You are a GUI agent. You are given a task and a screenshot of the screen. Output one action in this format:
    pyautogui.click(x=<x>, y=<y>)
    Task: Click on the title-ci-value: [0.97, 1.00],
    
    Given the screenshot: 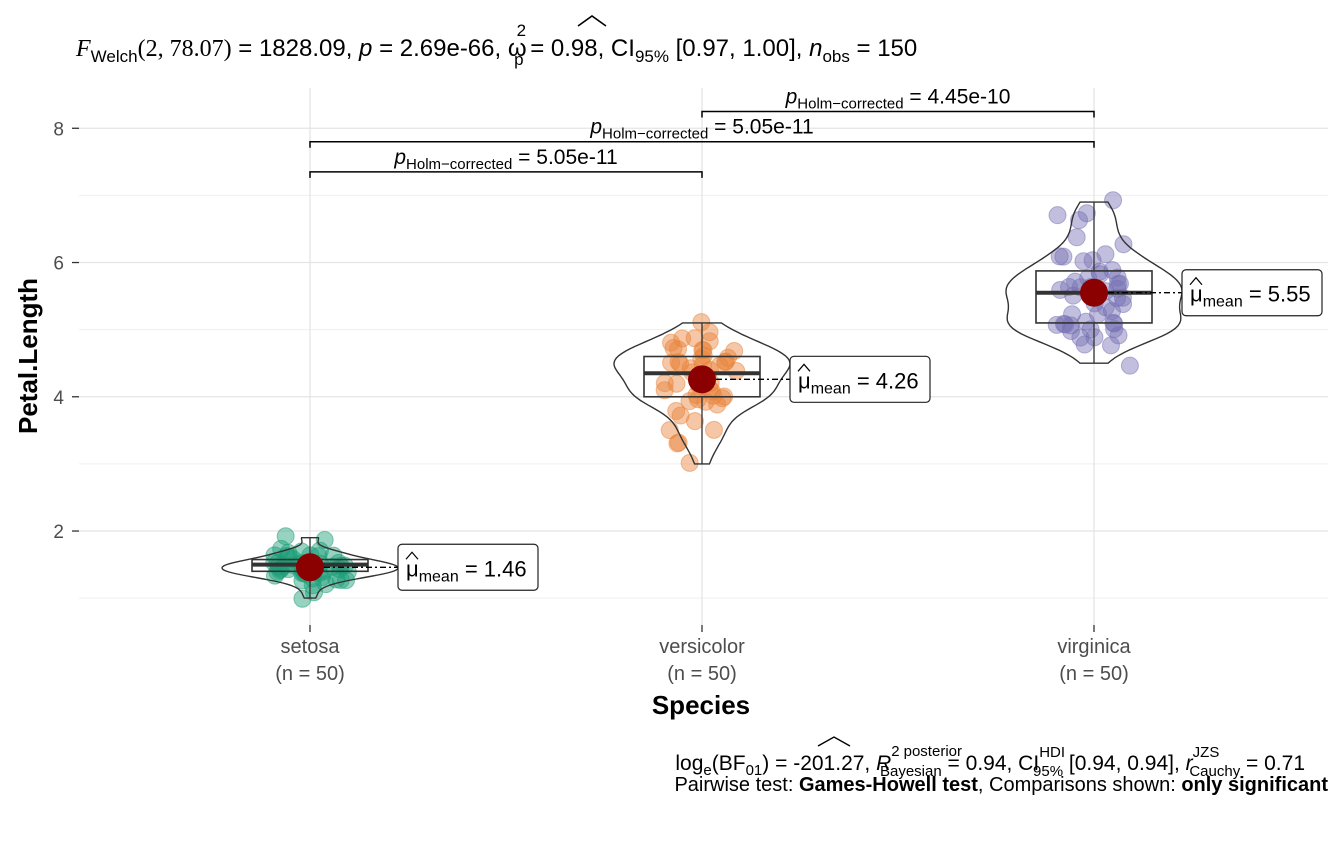 What is the action you would take?
    pyautogui.click(x=739, y=48)
    